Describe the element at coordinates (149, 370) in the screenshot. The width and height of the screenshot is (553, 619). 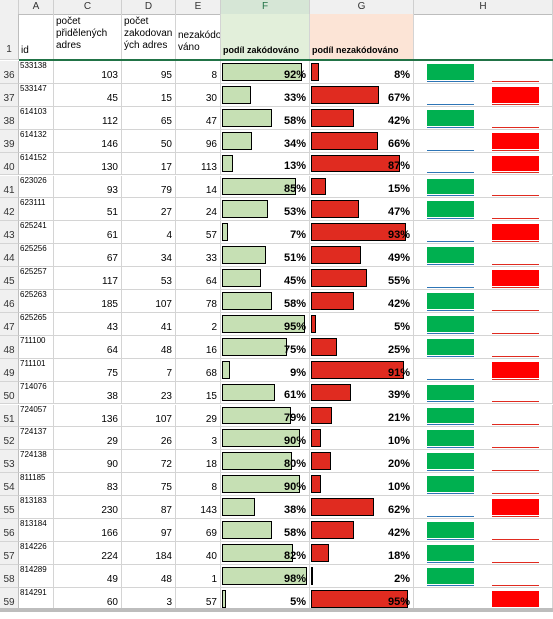
I see `coded-cell: 7` at that location.